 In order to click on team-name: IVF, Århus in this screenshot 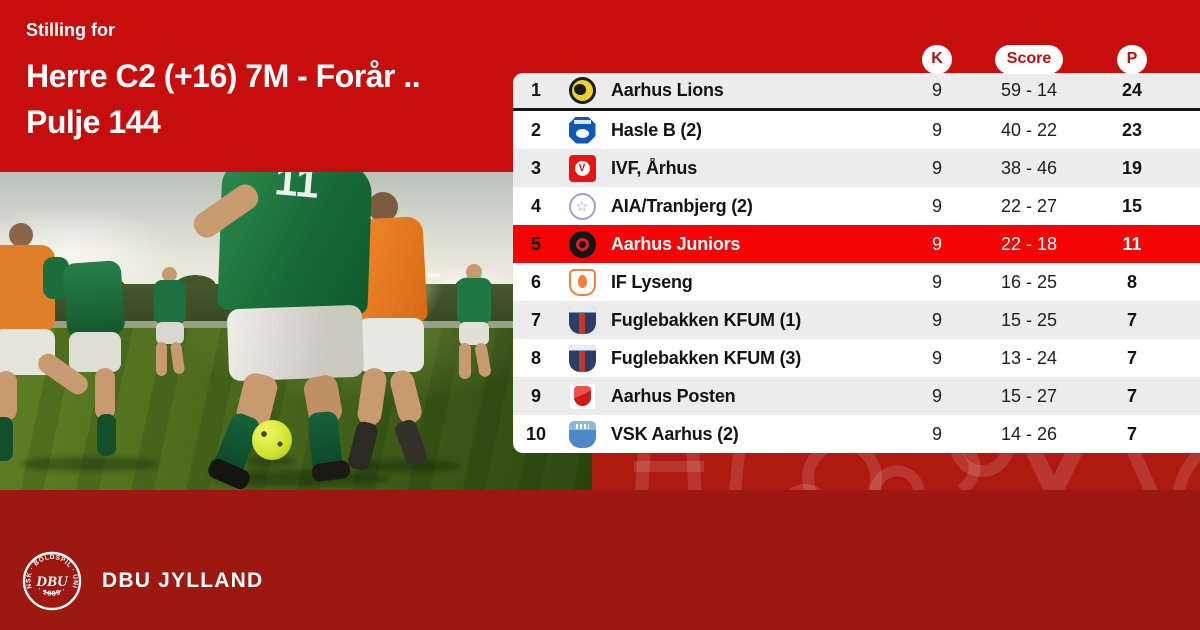, I will do `click(654, 167)`.